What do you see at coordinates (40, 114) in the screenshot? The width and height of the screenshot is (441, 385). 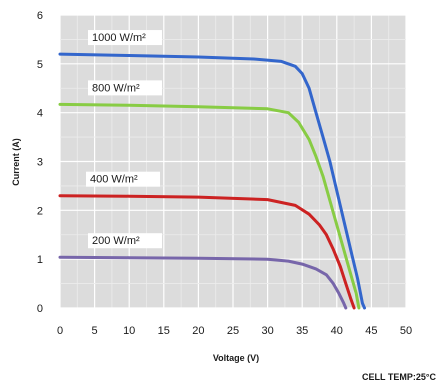 I see `y-tick-label: 4` at bounding box center [40, 114].